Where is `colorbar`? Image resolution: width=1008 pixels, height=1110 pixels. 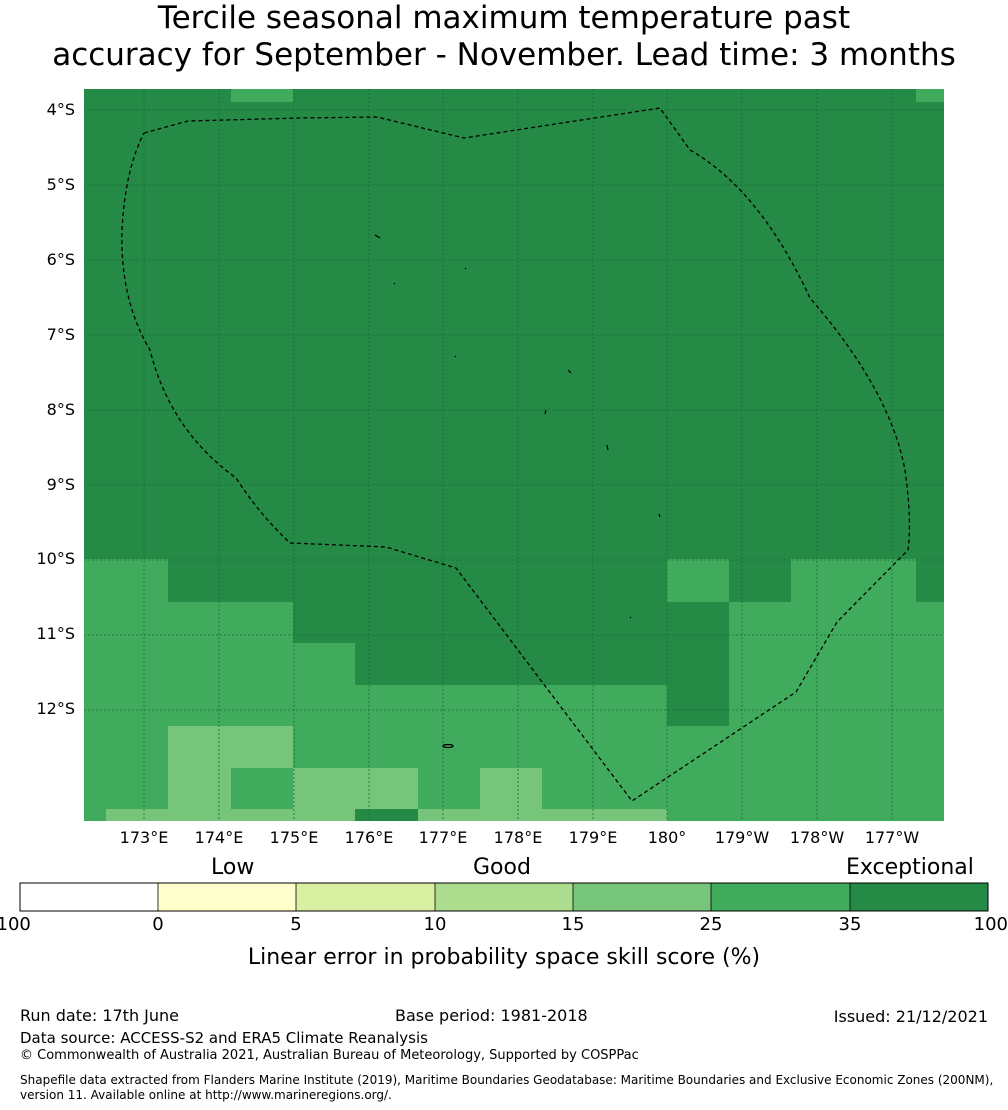
colorbar is located at coordinates (504, 897).